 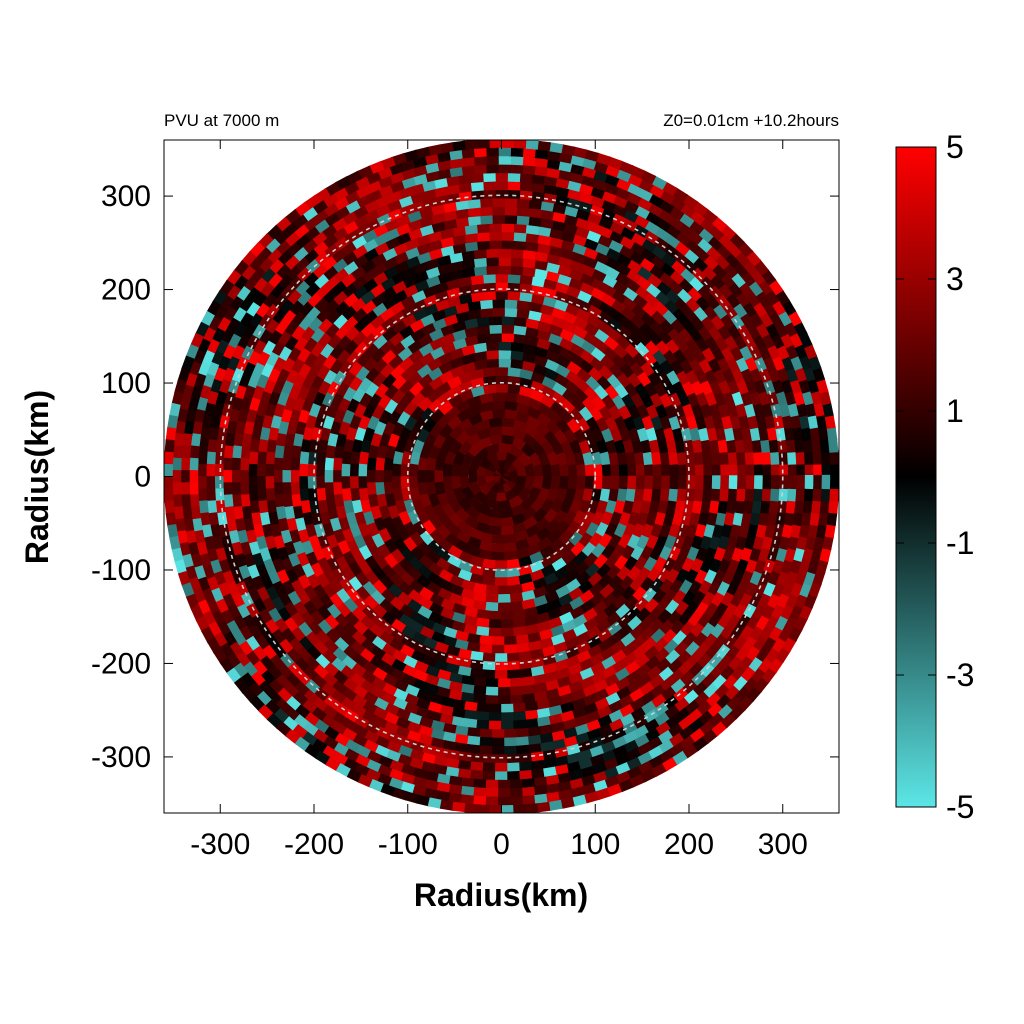 What do you see at coordinates (751, 120) in the screenshot?
I see `chart-title-right: Z0=0.01cm +10.2hours` at bounding box center [751, 120].